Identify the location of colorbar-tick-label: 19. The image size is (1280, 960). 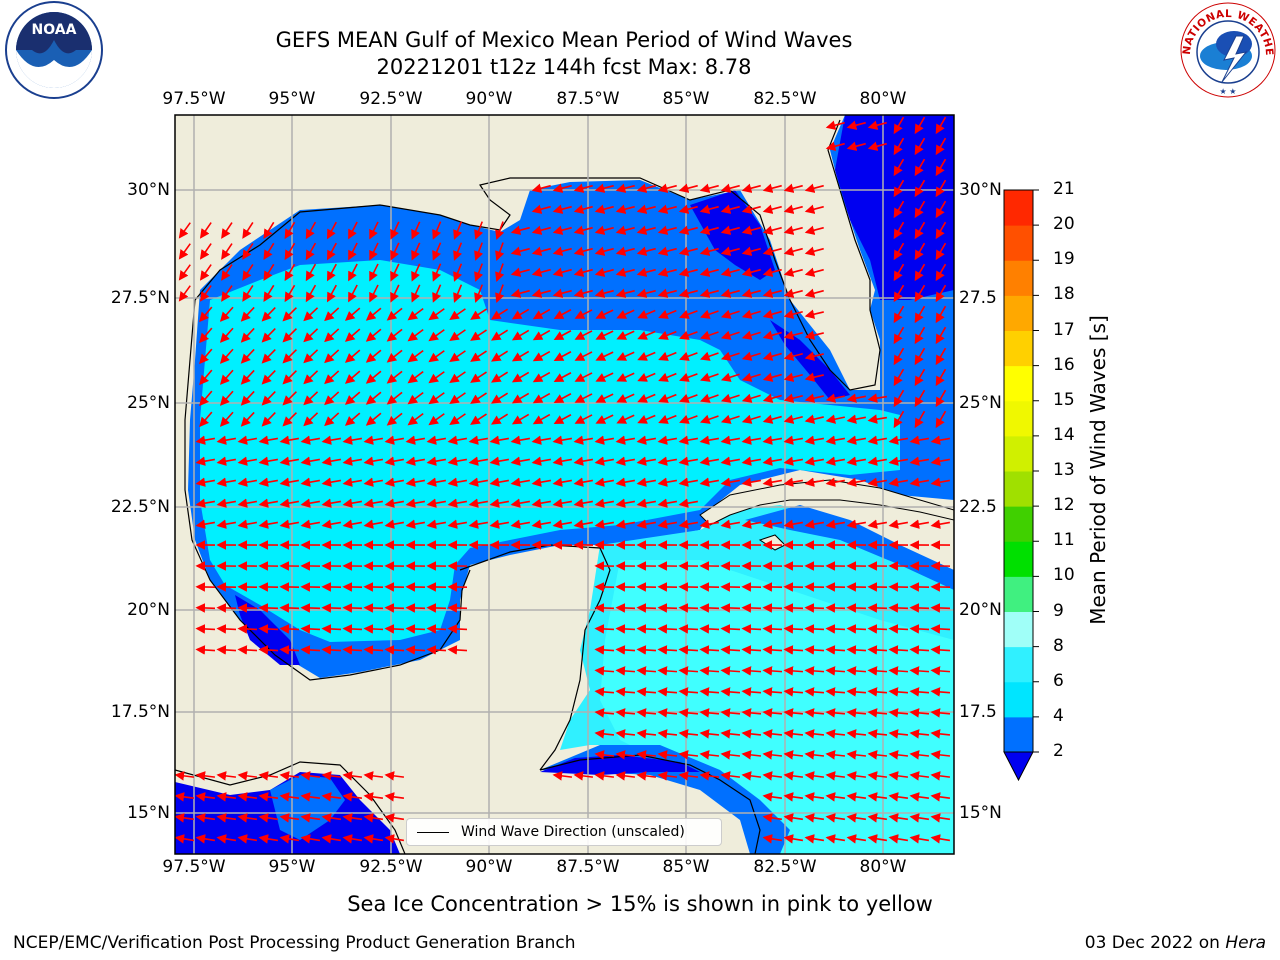
(1064, 259).